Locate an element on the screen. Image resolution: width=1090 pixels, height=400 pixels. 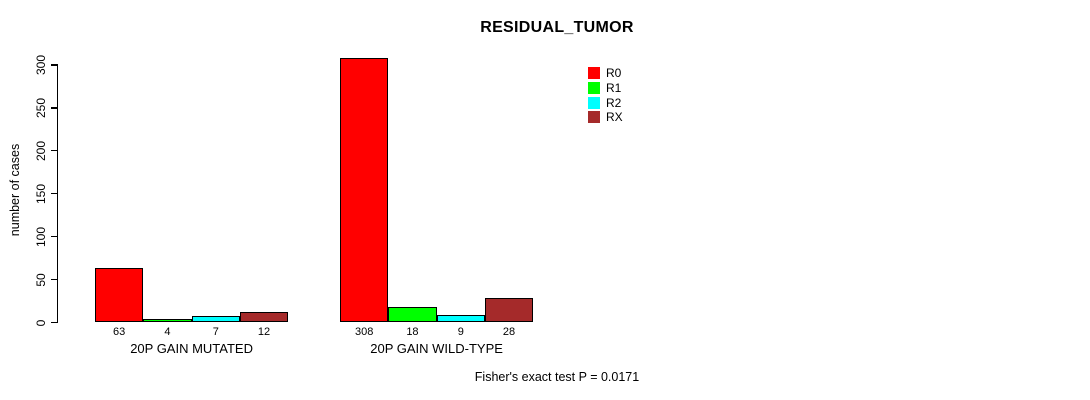
bar-value-label: 18 is located at coordinates (412, 331).